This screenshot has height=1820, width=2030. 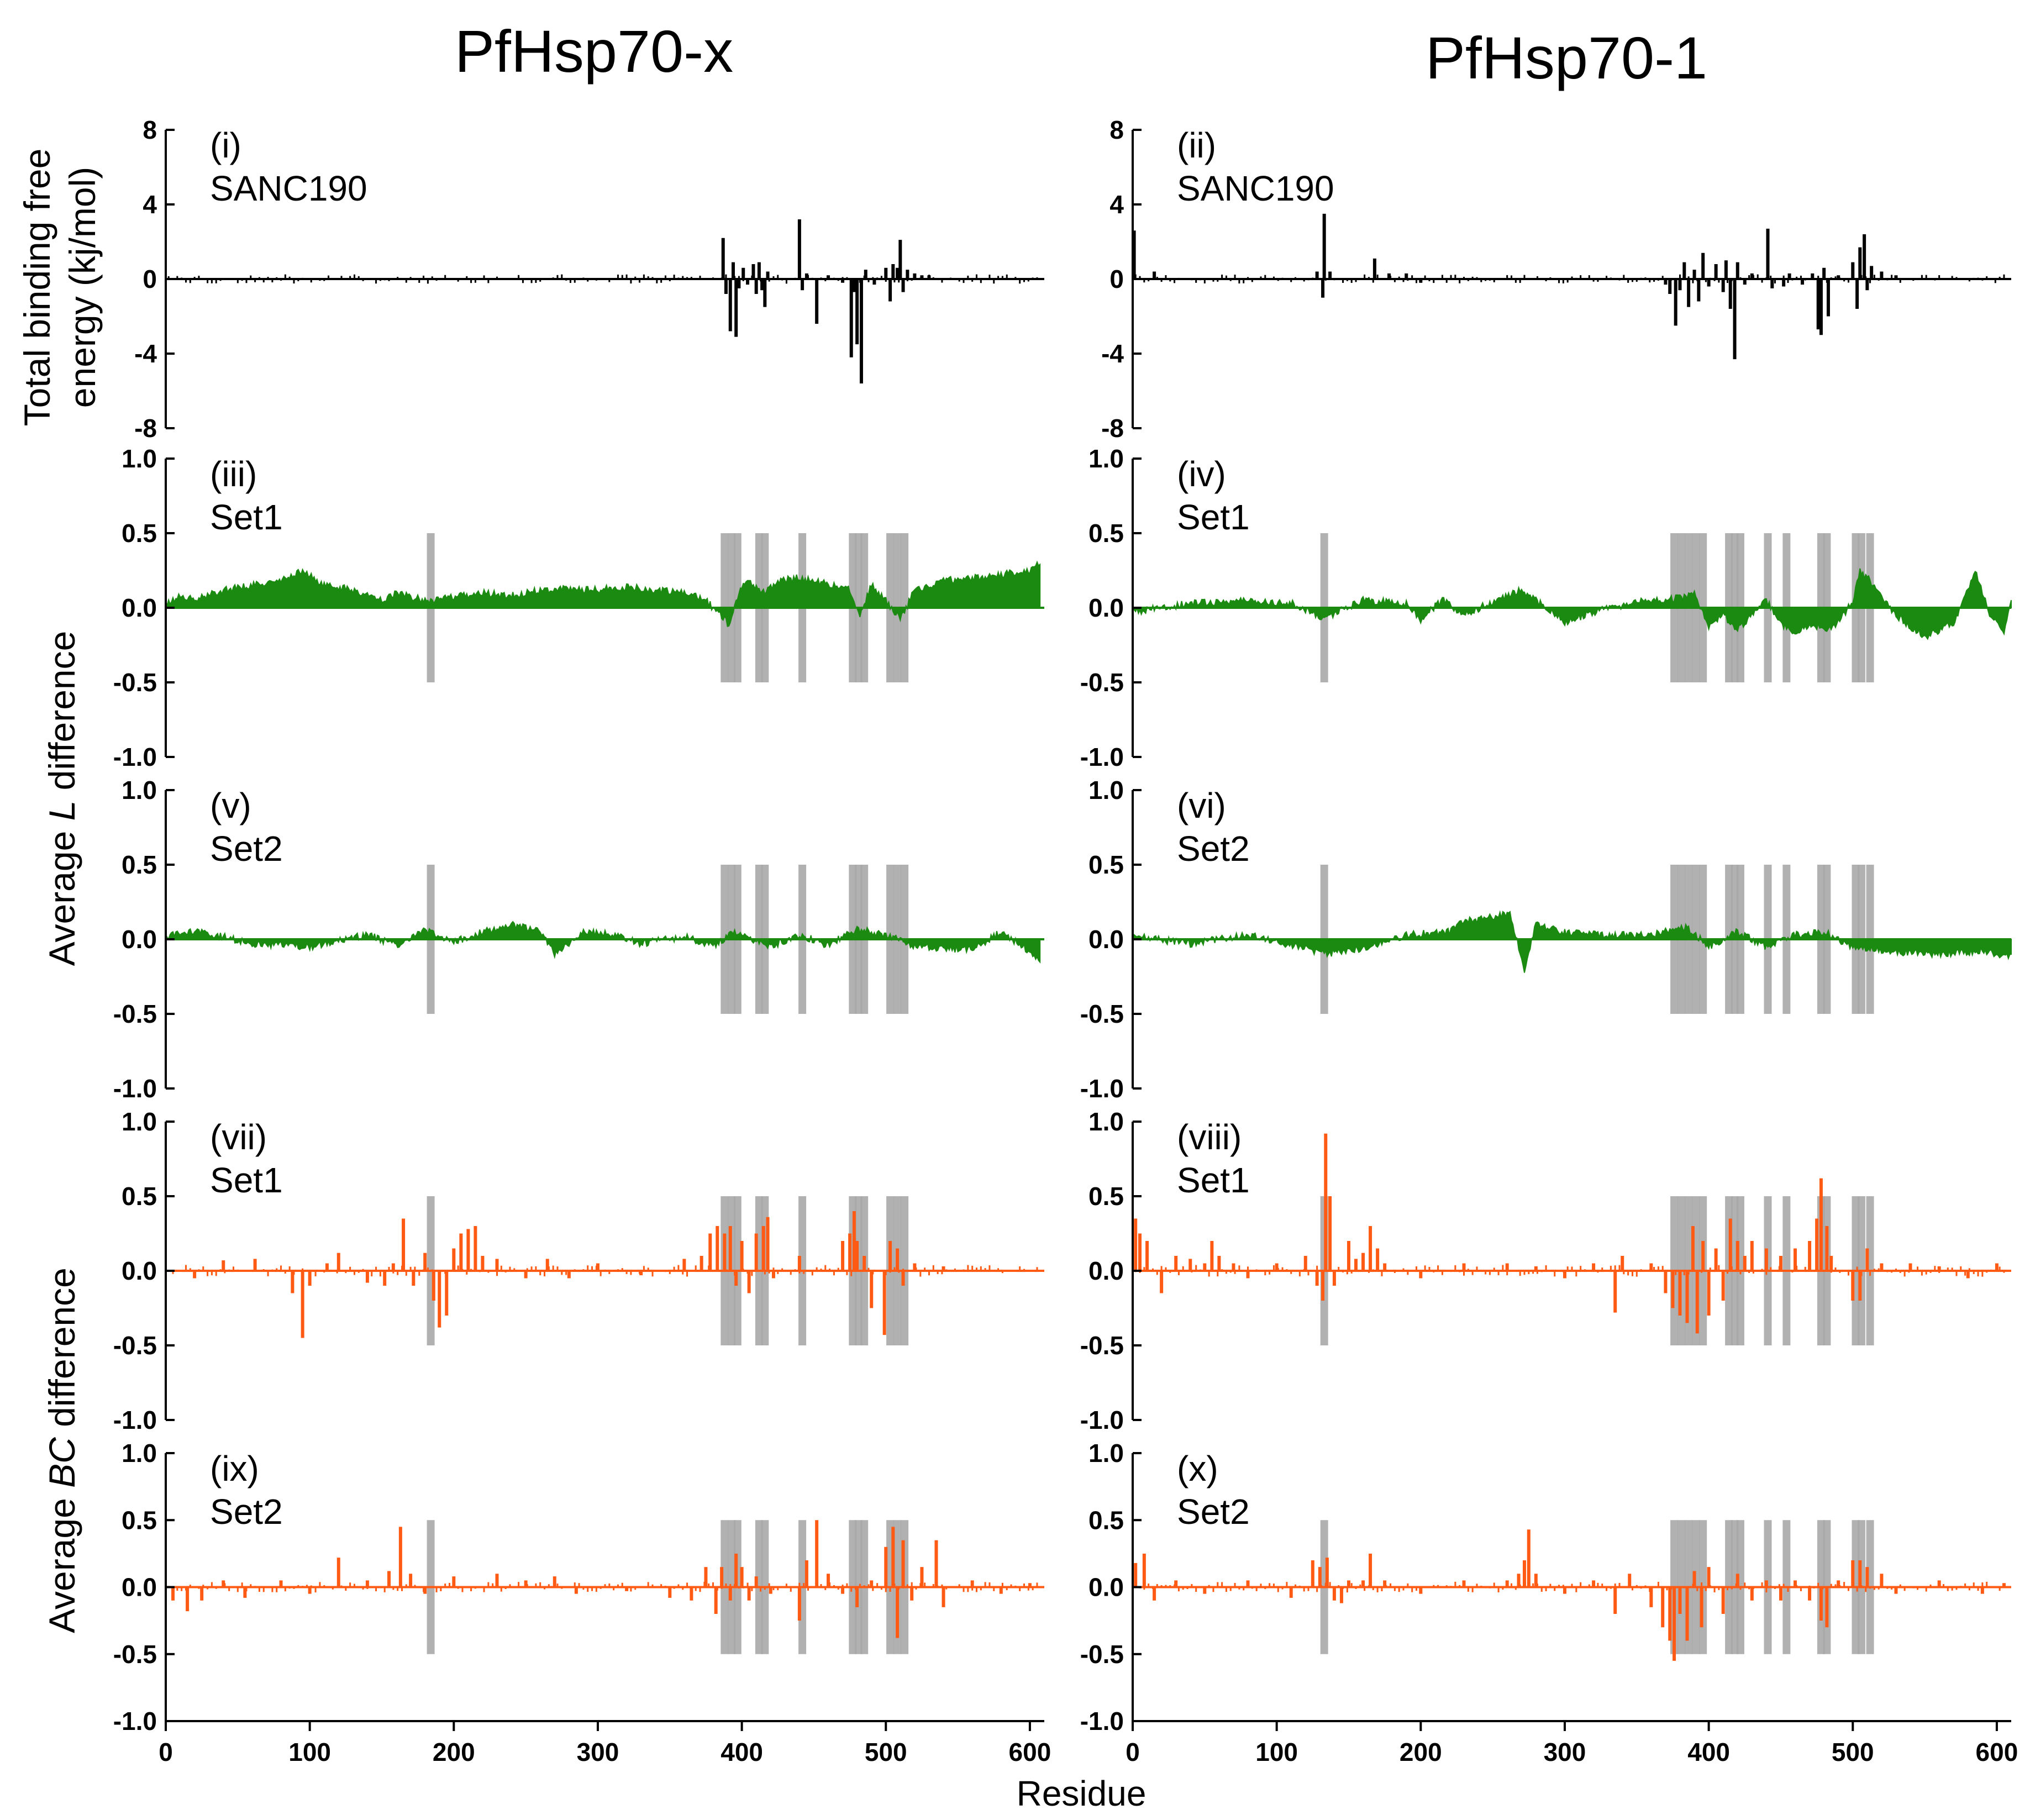 I want to click on y-tick-label-v-0: 1.0, so click(x=139, y=790).